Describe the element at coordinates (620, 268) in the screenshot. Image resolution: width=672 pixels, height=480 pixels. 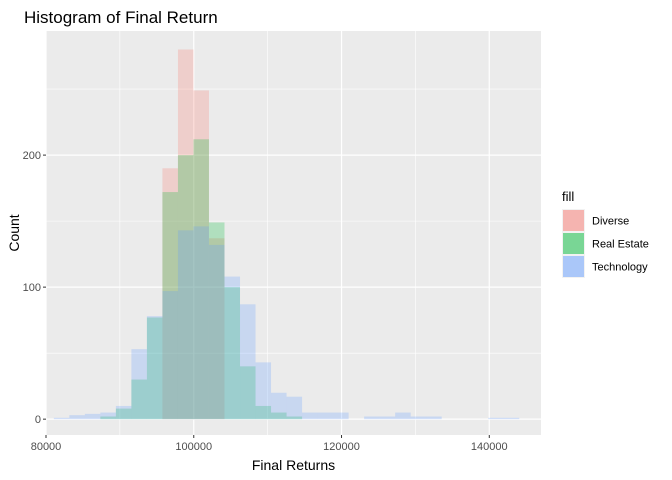
I see `legend-label: Technology` at that location.